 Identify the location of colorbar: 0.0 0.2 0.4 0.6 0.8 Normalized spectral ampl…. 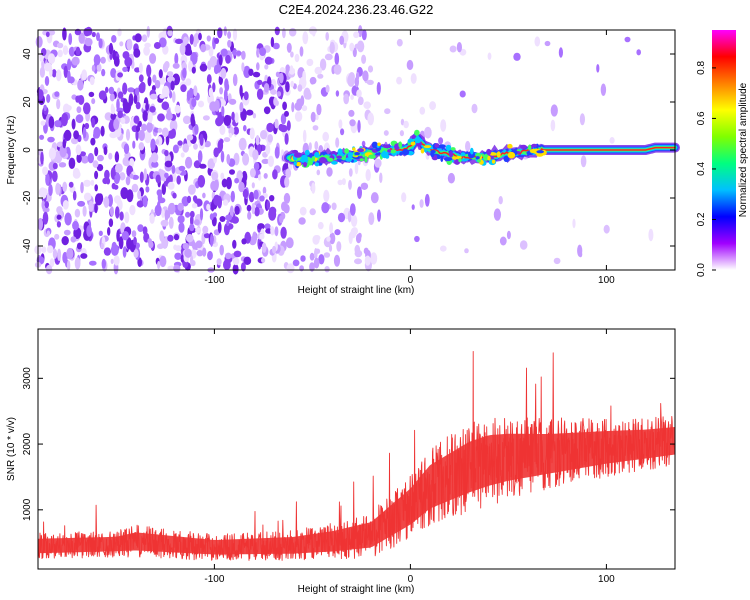
(722, 153).